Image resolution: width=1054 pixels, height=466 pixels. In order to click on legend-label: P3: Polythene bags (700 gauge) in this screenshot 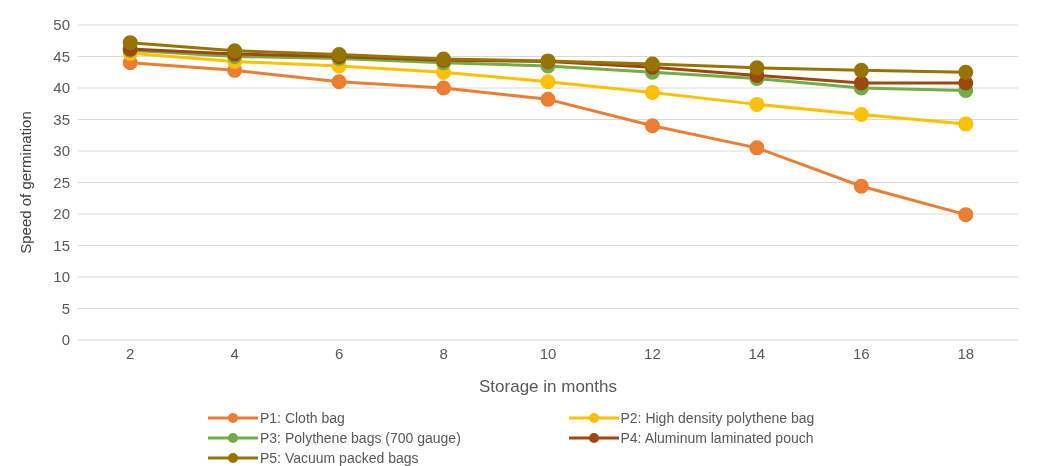, I will do `click(360, 438)`.